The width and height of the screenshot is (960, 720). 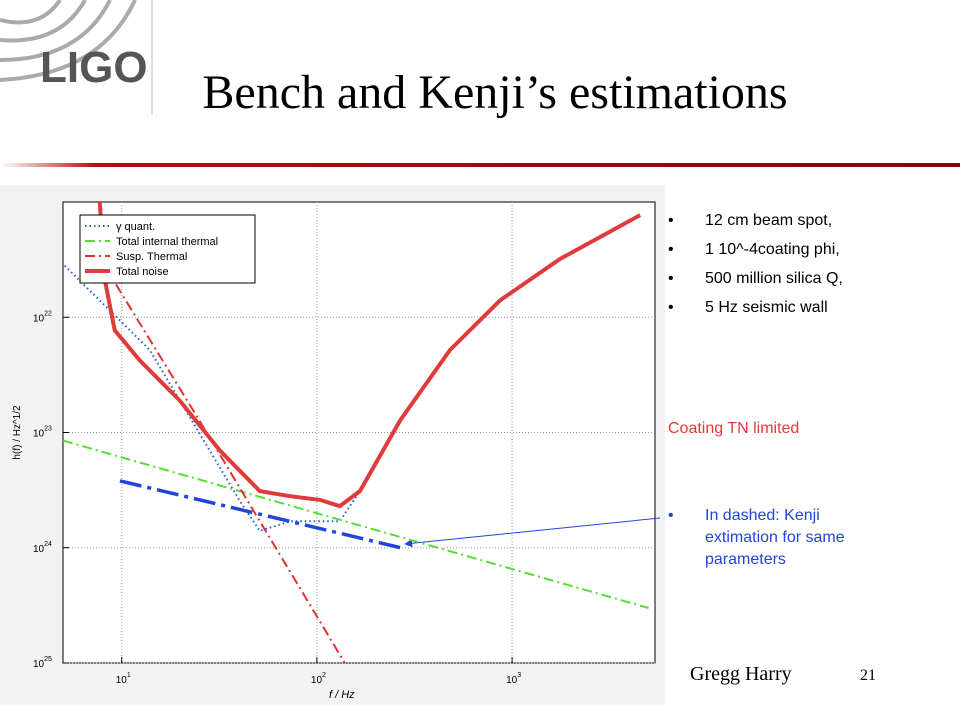 I want to click on bullet: 1 10^-4coating phi,, so click(x=772, y=249).